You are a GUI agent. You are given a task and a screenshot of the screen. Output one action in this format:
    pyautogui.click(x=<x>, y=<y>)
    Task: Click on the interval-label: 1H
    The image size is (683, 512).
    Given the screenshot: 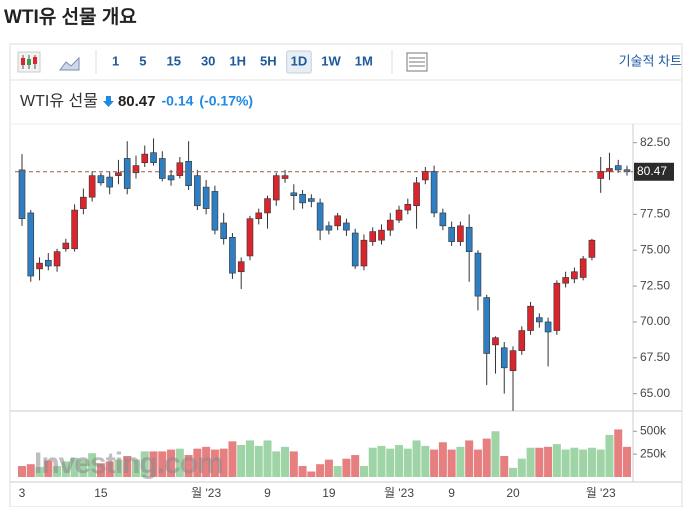 What is the action you would take?
    pyautogui.click(x=237, y=60)
    